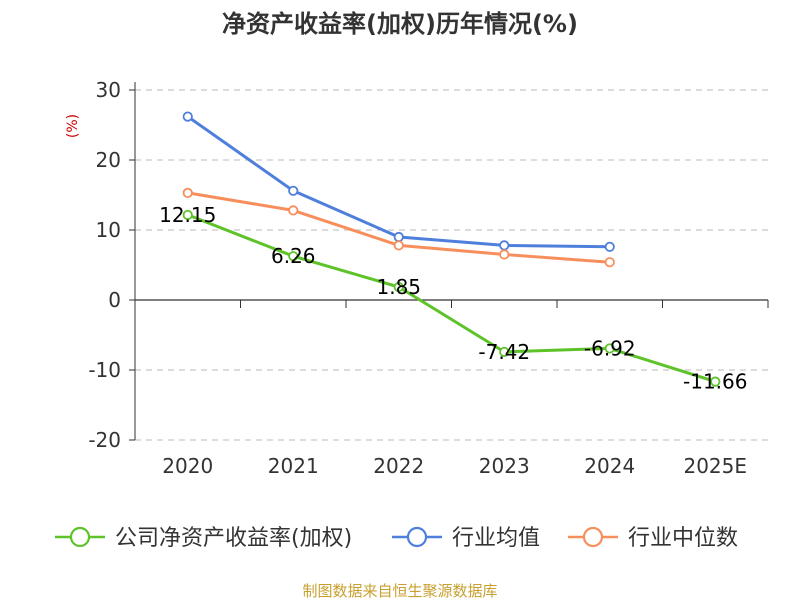 This screenshot has width=800, height=600. What do you see at coordinates (104, 370) in the screenshot?
I see `y-tick-label: -10` at bounding box center [104, 370].